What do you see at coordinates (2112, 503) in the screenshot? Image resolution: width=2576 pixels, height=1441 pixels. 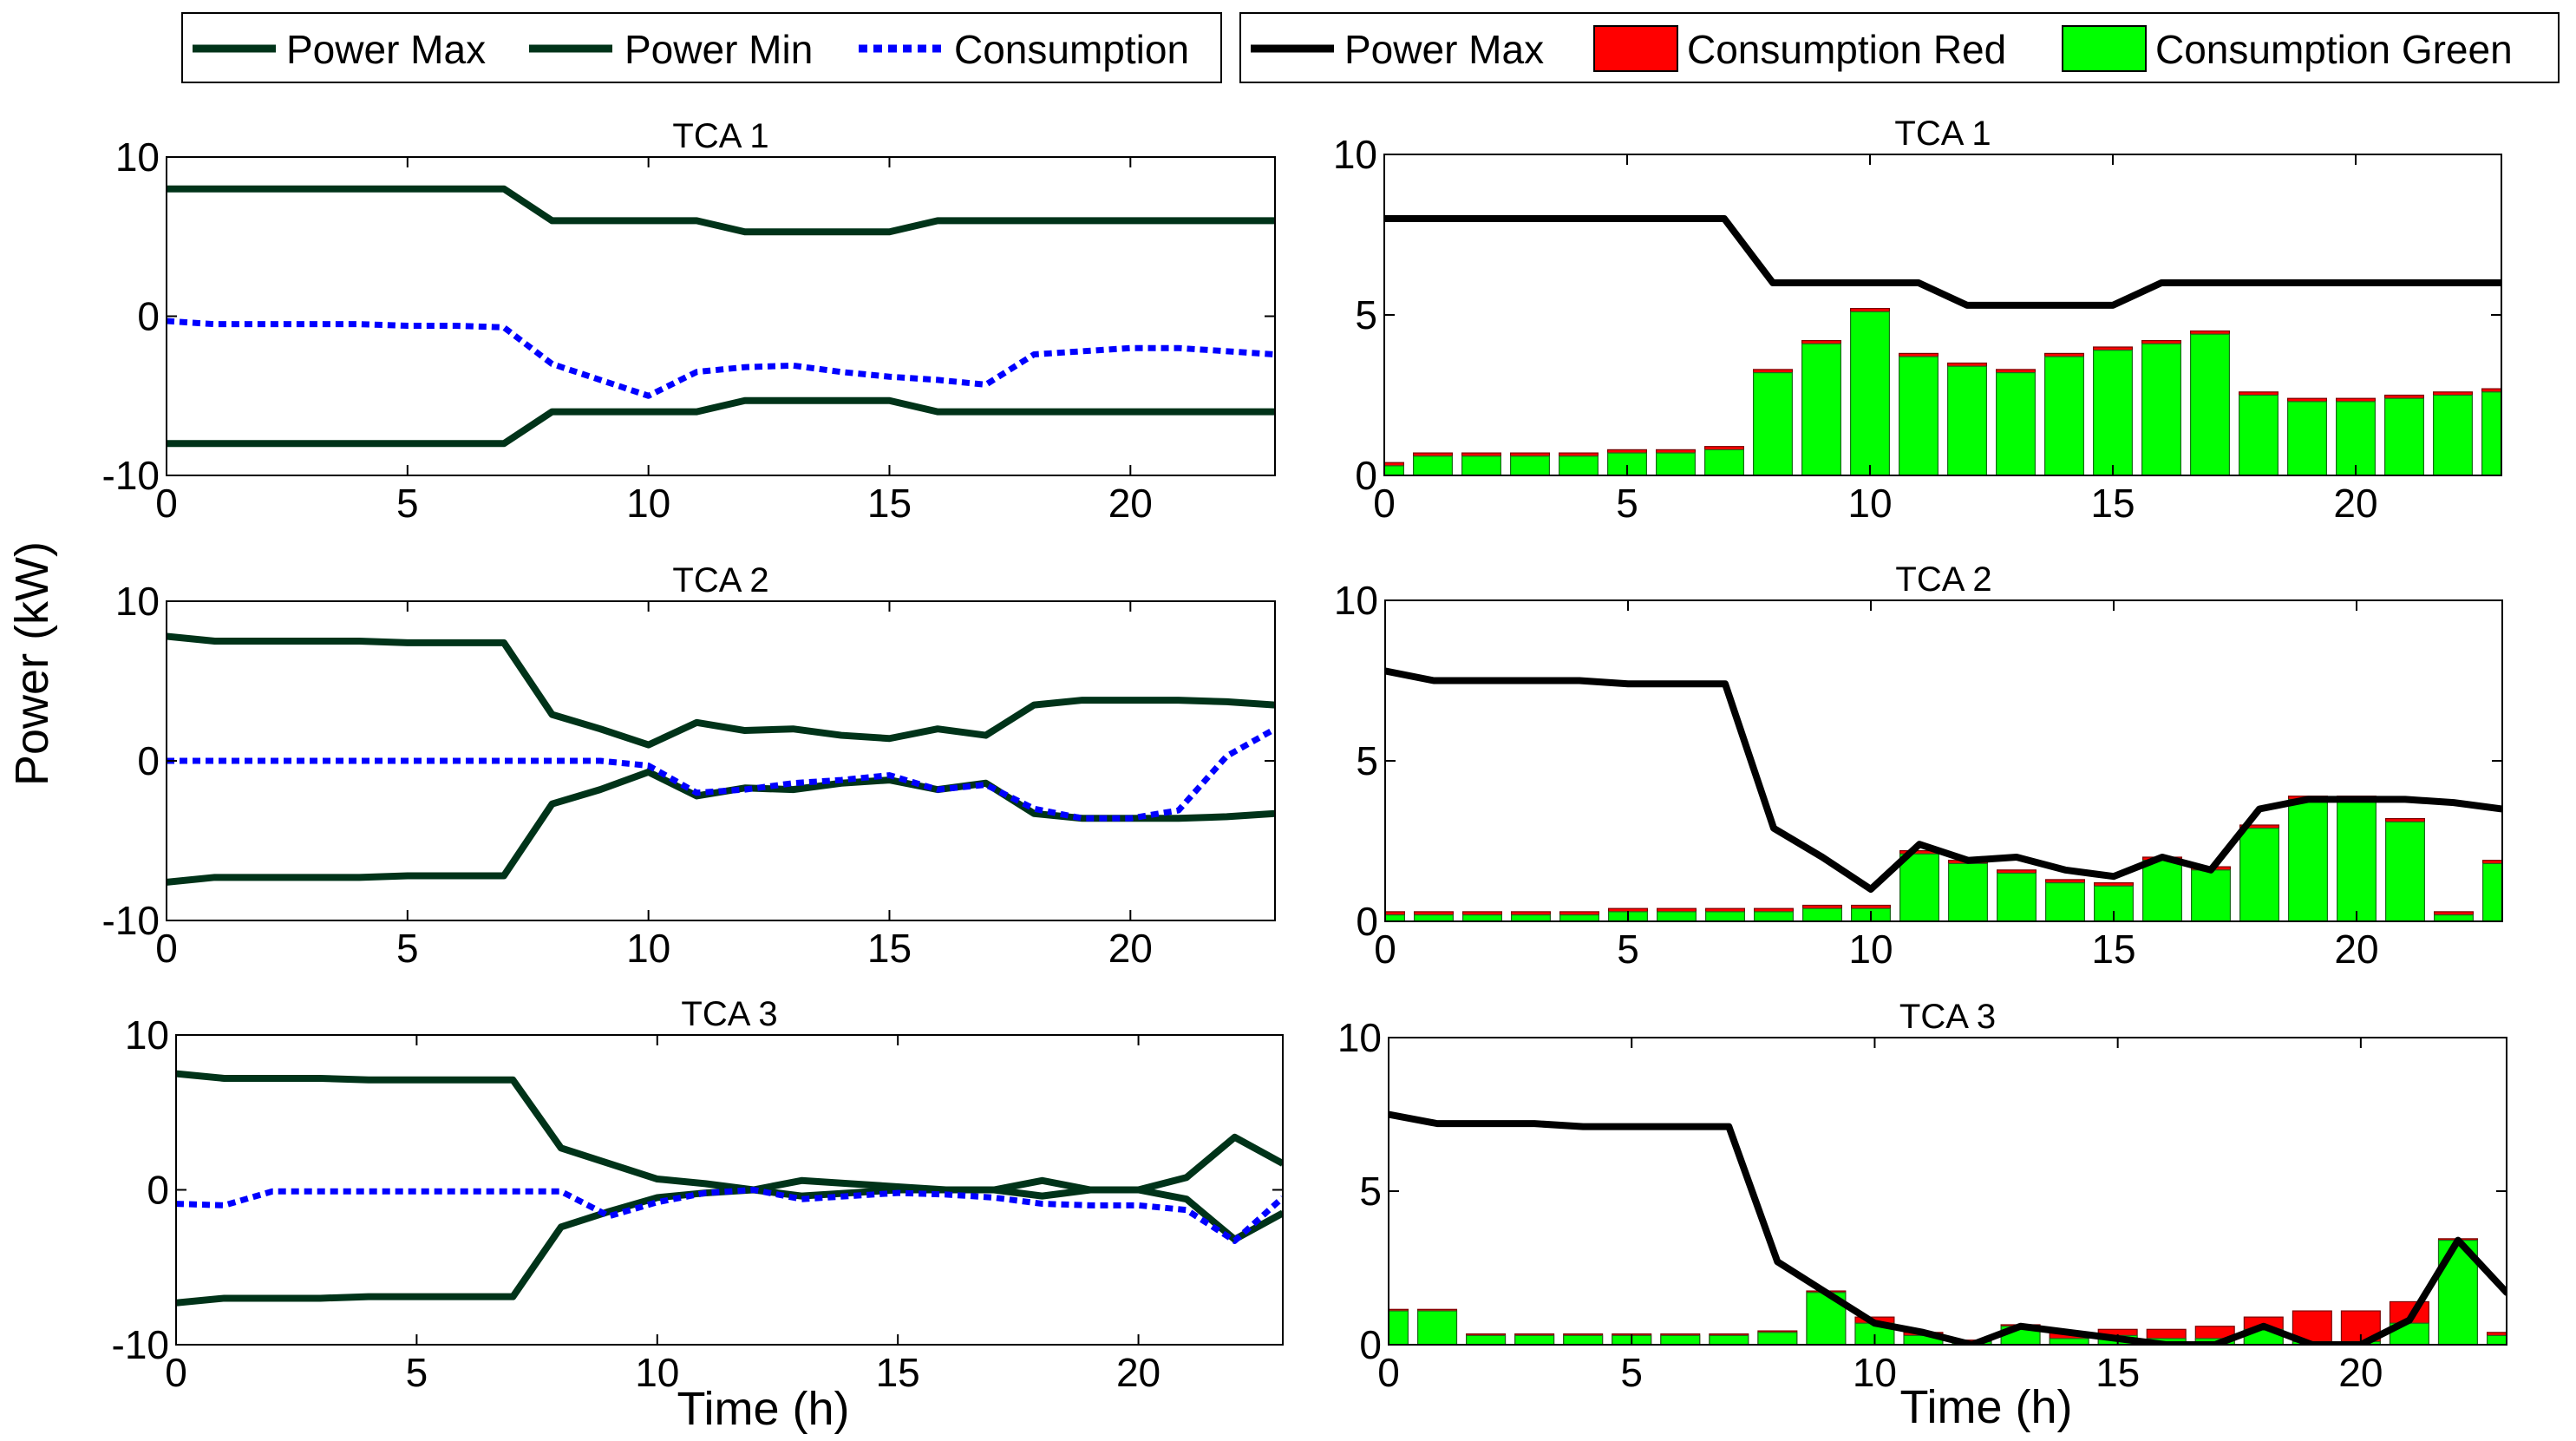 I see `chart-right-tca1-xtick-label-15: 15` at bounding box center [2112, 503].